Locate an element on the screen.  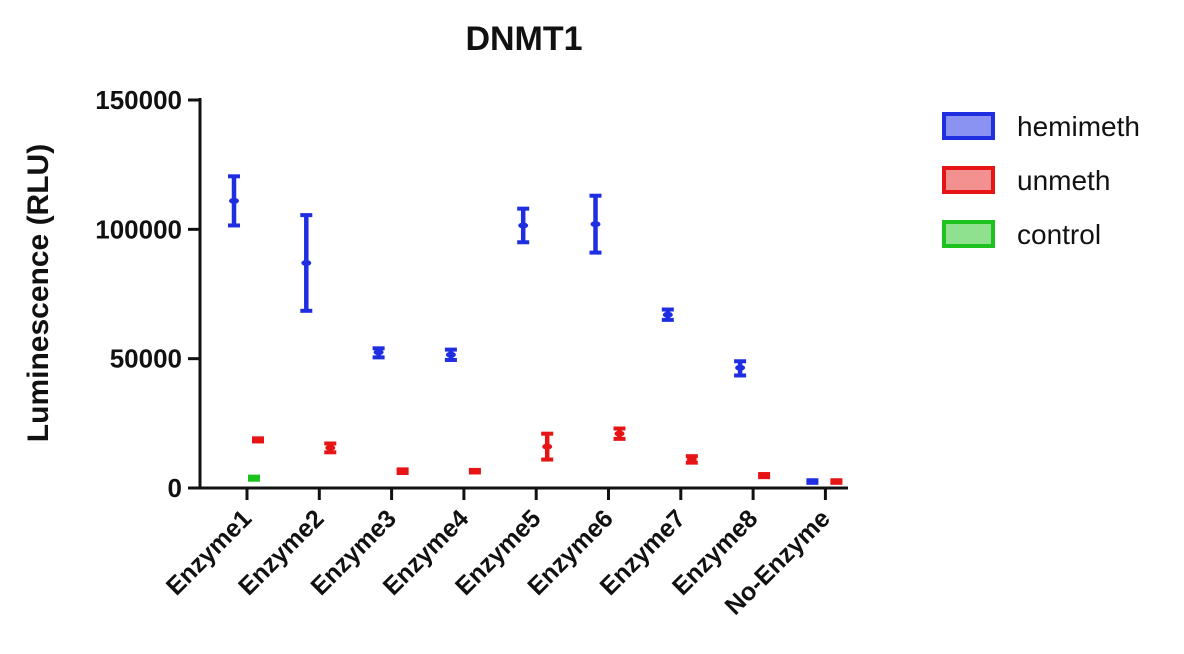
hemimeth-mean-marker-Enzyme5 is located at coordinates (523, 225).